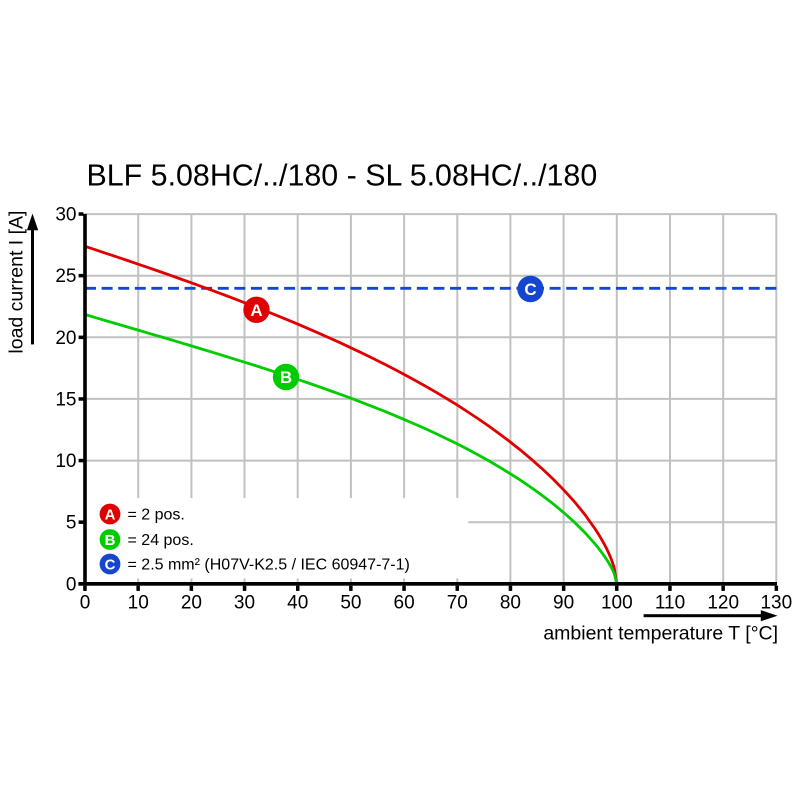 Image resolution: width=800 pixels, height=800 pixels. Describe the element at coordinates (660, 634) in the screenshot. I see `svg-text: ambient temperature T [°C]` at that location.